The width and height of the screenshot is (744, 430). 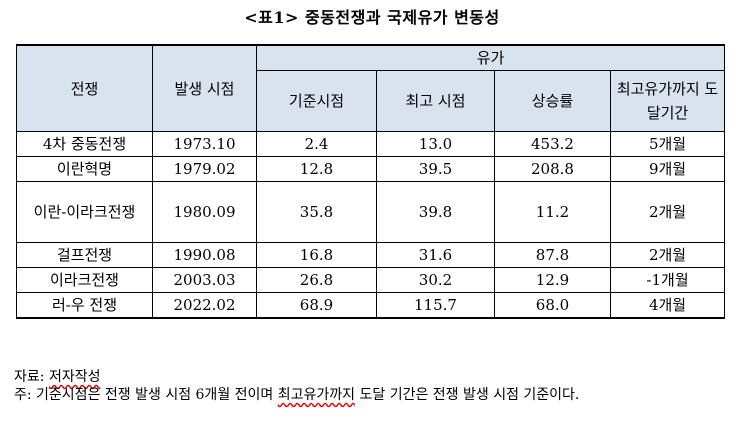 What do you see at coordinates (552, 280) in the screenshot?
I see `cell-rate: 12.9` at bounding box center [552, 280].